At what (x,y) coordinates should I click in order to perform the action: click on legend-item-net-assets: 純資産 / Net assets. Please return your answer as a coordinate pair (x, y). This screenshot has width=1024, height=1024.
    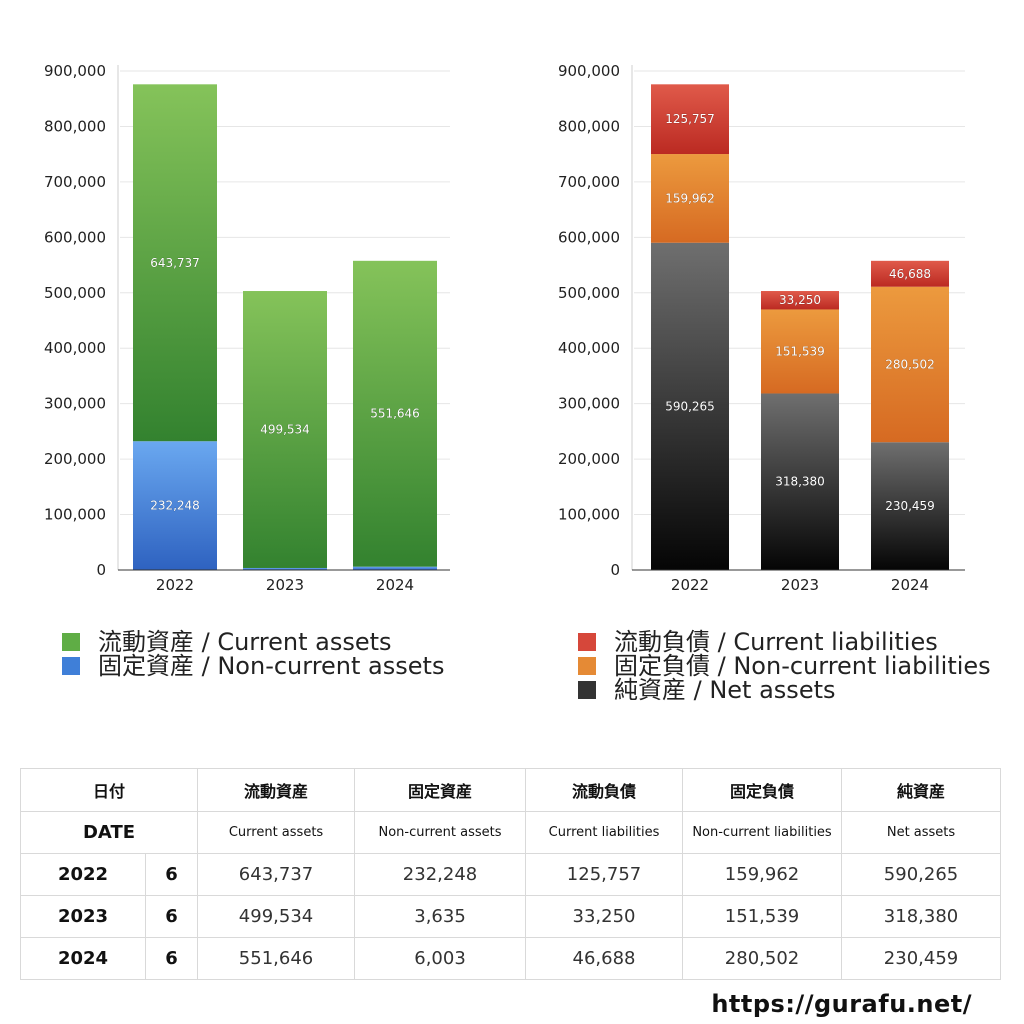
    Looking at the image, I should click on (784, 690).